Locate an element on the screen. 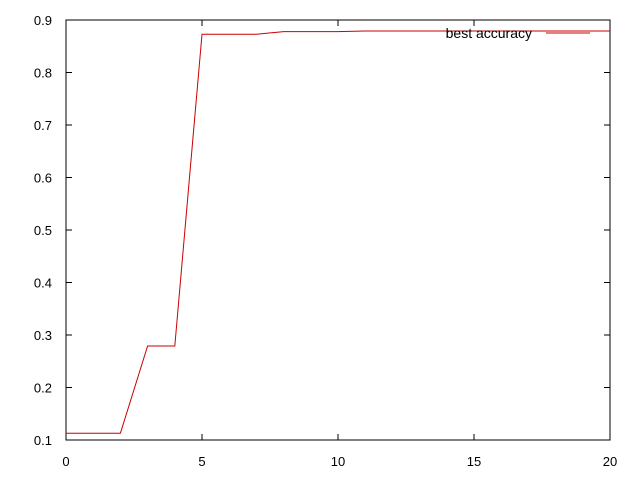  y-tick-label: 0.6 is located at coordinates (43, 178).